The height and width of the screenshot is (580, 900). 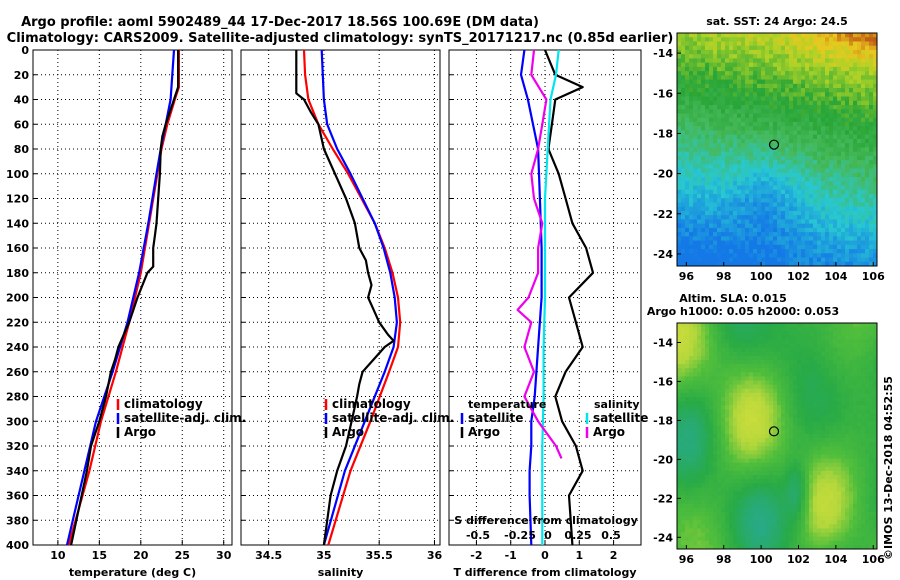 What do you see at coordinates (507, 404) in the screenshot?
I see `legend-title-temperature: temperature` at bounding box center [507, 404].